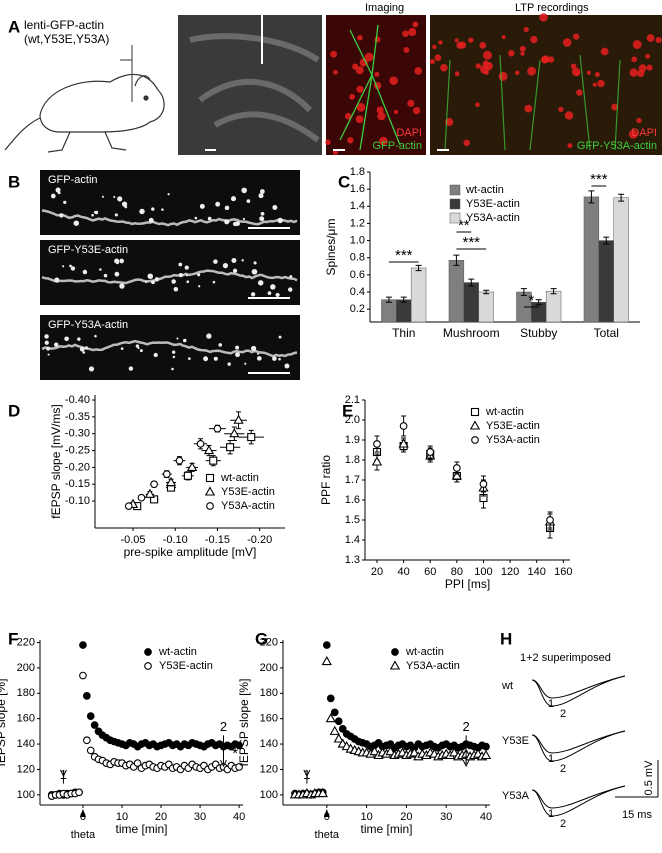 Image resolution: width=662 pixels, height=853 pixels. What do you see at coordinates (223, 726) in the screenshot?
I see `annotation: 2` at bounding box center [223, 726].